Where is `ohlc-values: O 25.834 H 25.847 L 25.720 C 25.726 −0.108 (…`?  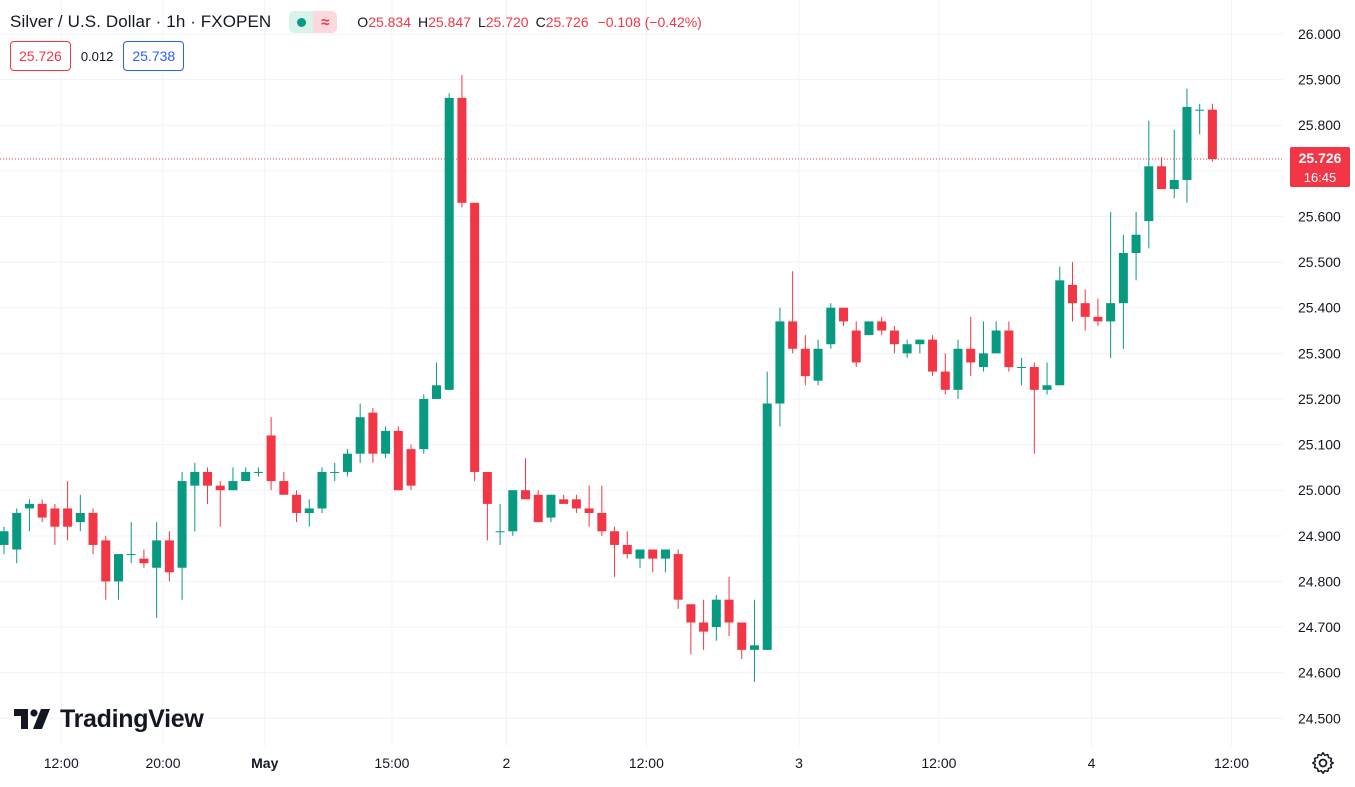 ohlc-values: O 25.834 H 25.847 L 25.720 C 25.726 −0.108 (… is located at coordinates (529, 22).